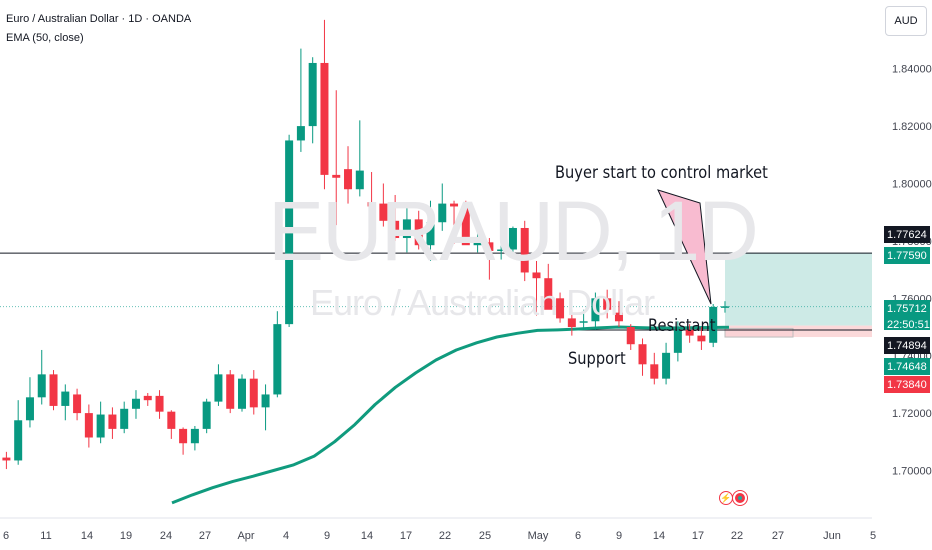 This screenshot has width=932, height=550. Describe the element at coordinates (740, 498) in the screenshot. I see `economic-event-icon` at that location.